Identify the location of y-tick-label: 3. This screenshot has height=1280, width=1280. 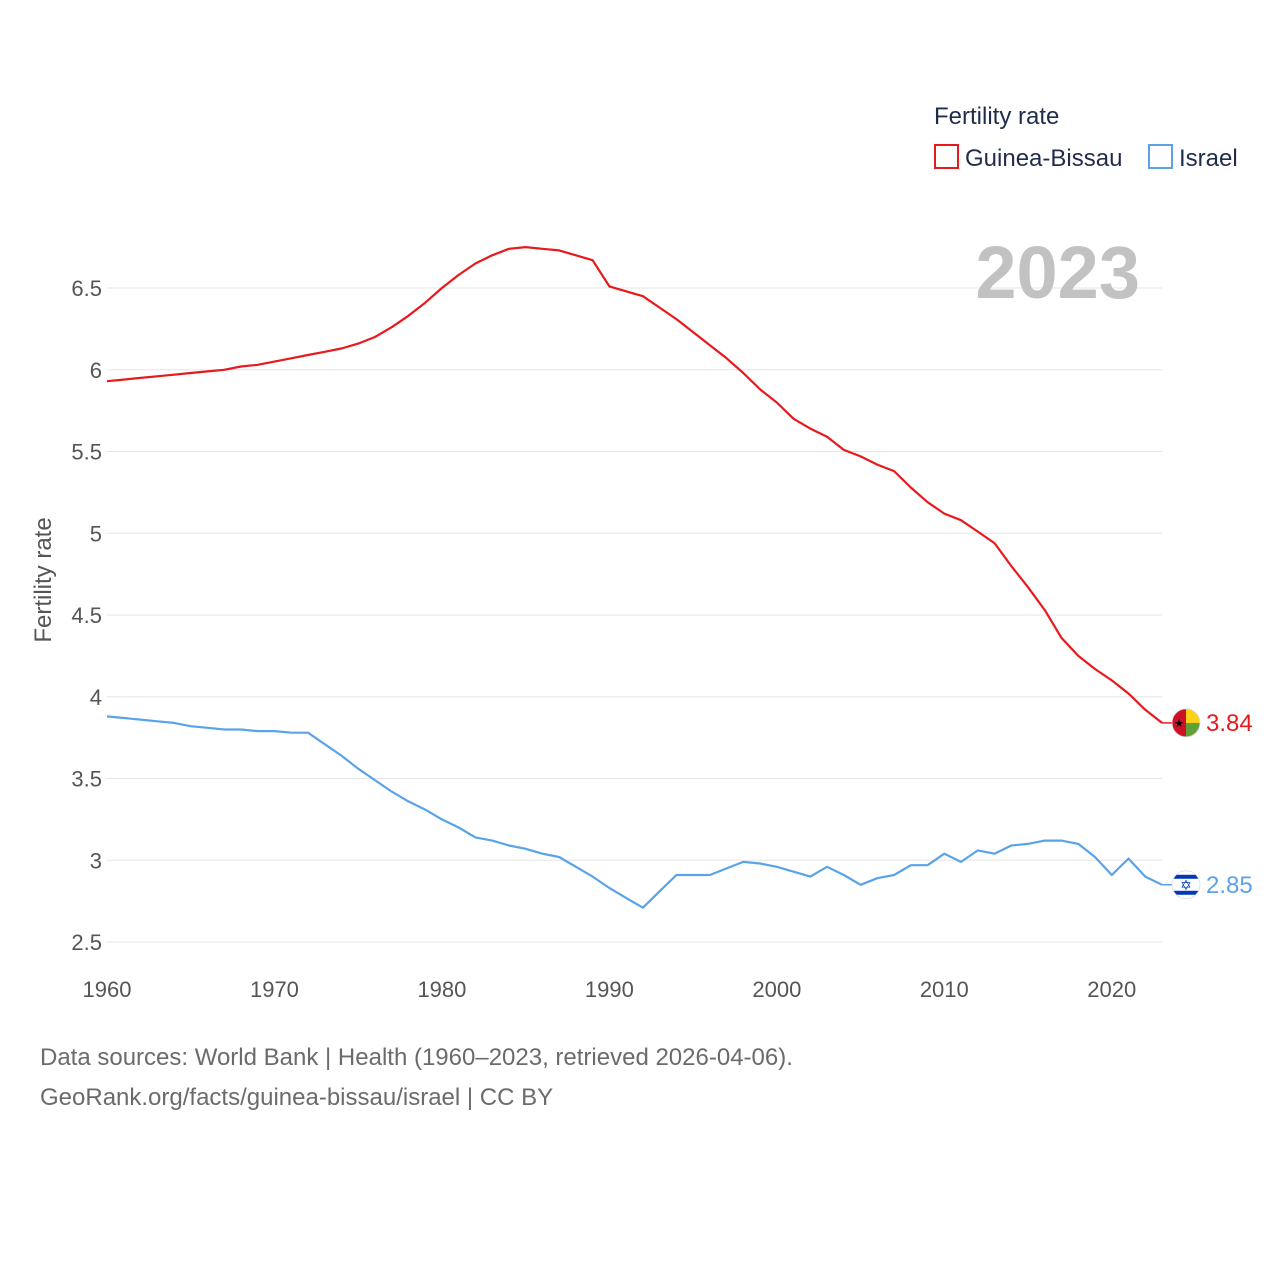
(96, 860).